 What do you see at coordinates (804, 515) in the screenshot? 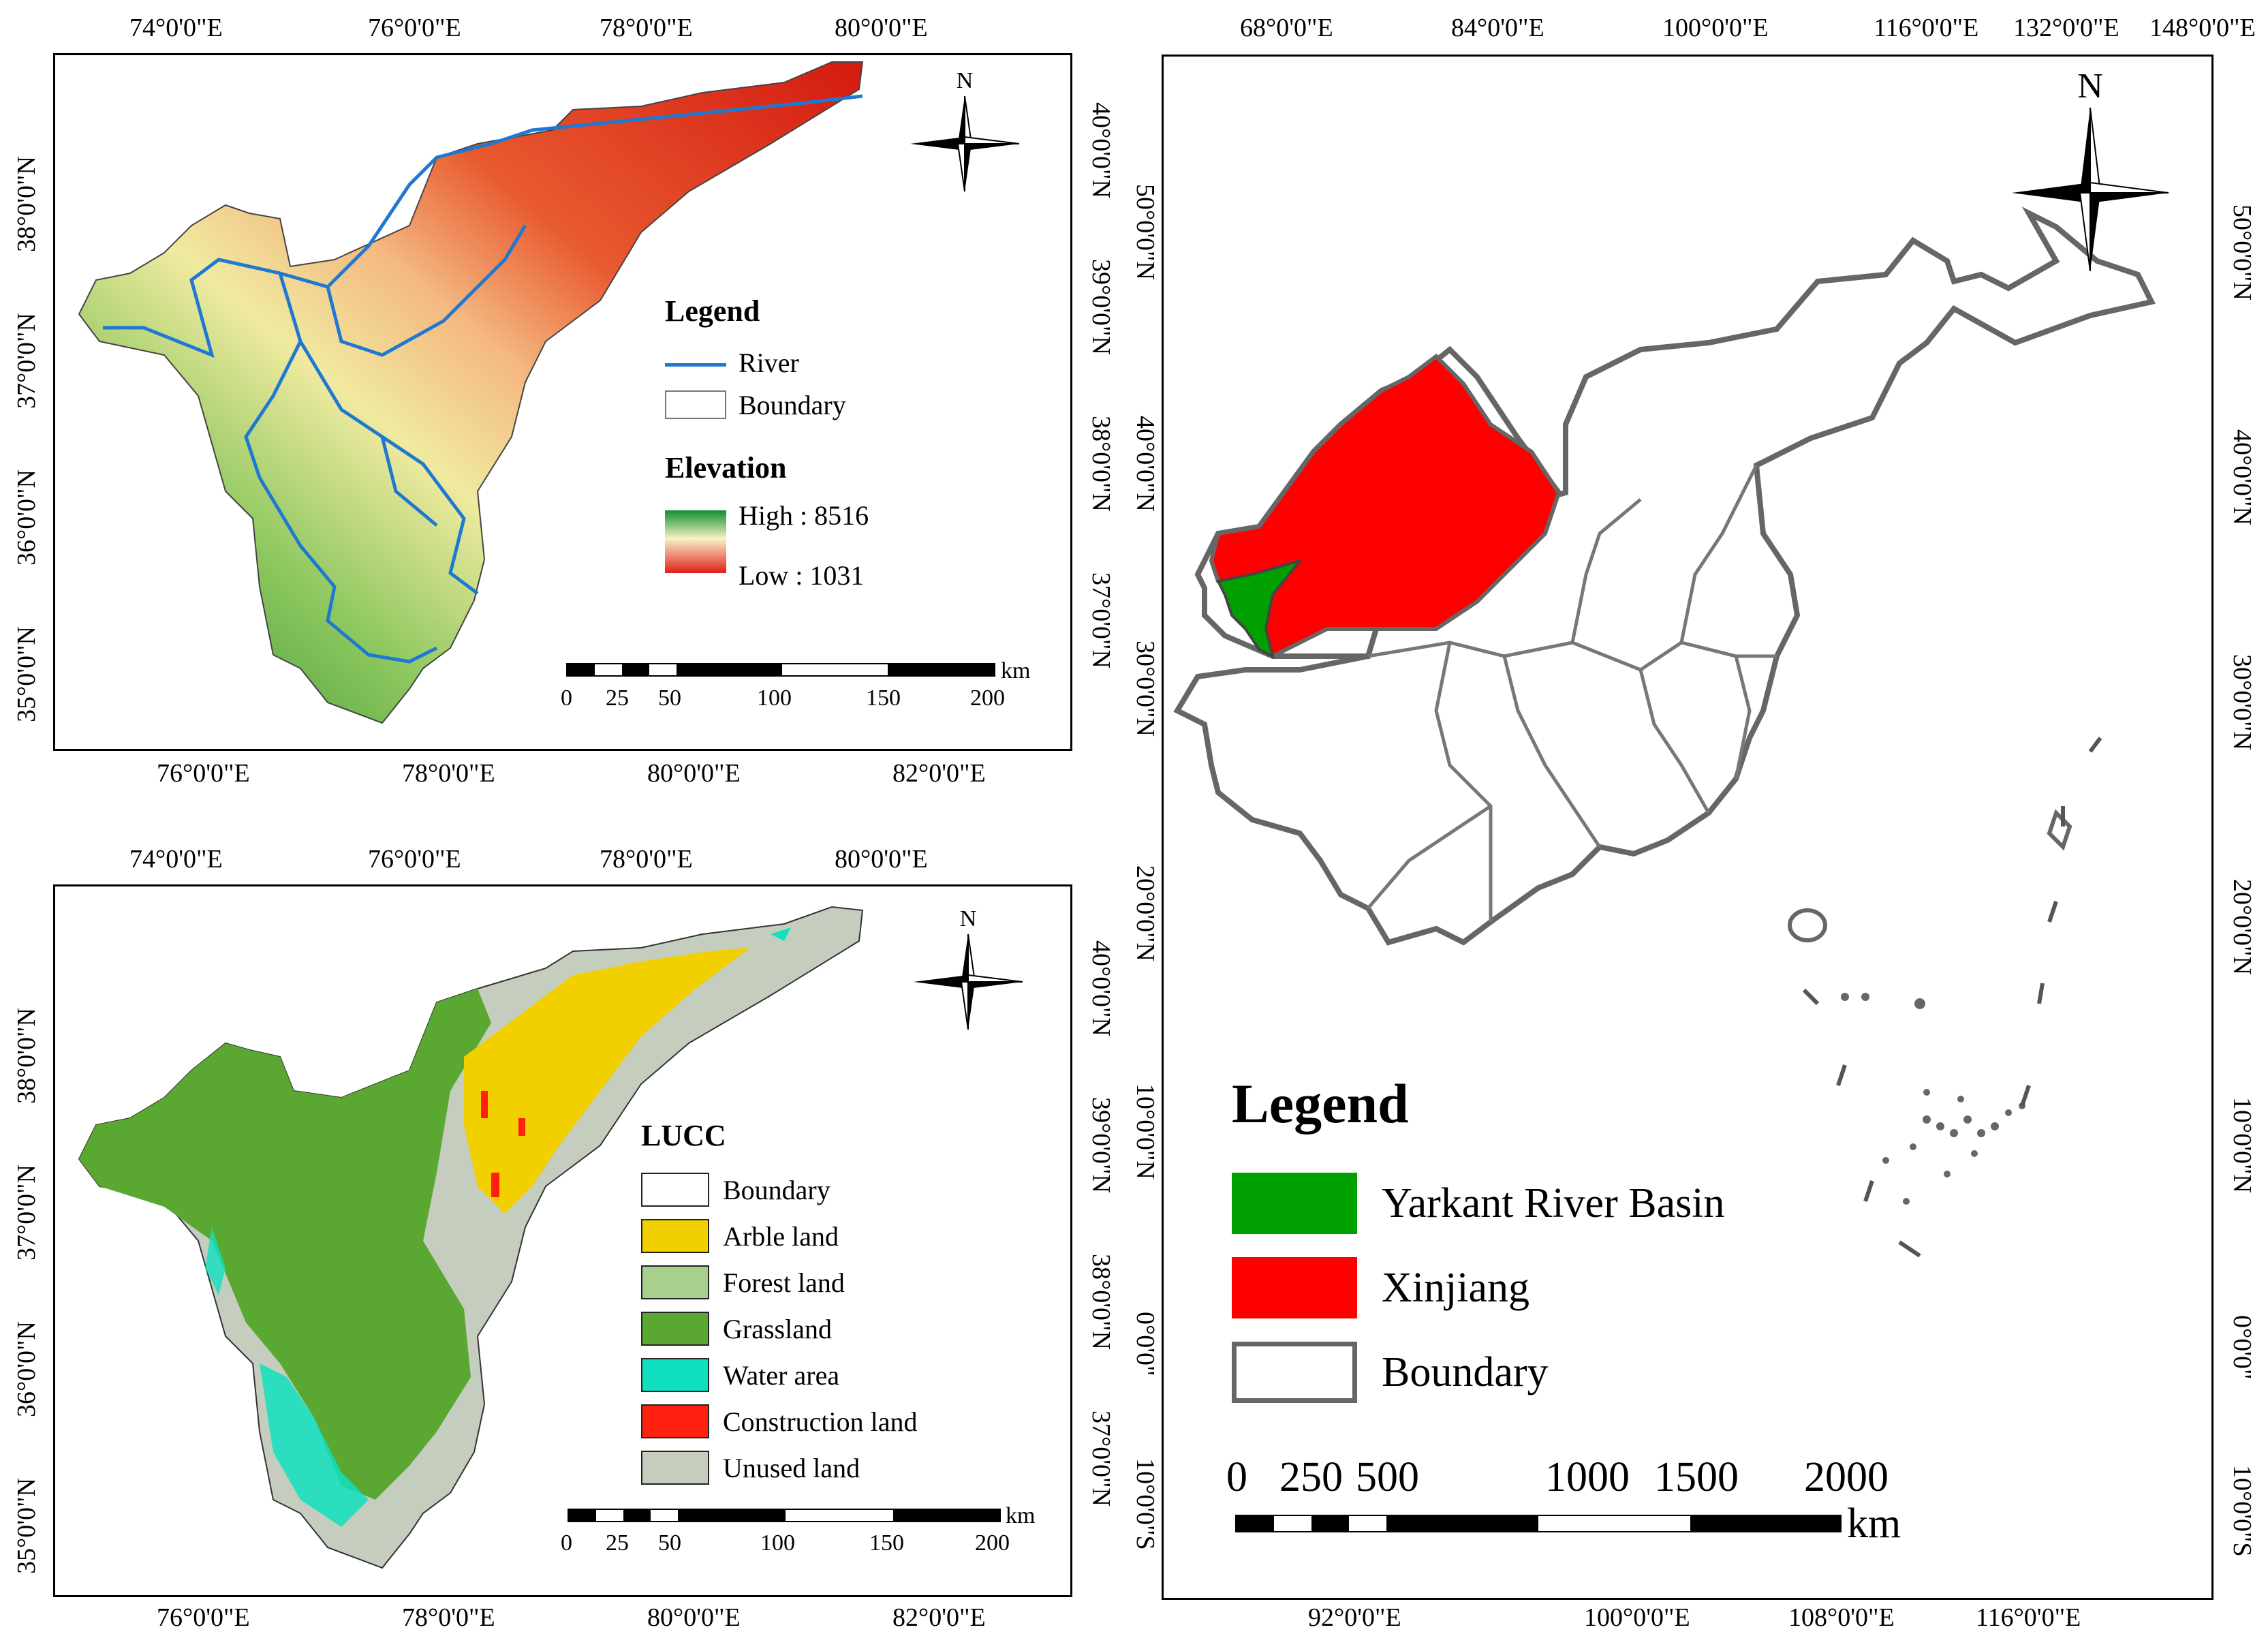
I see `elevation-high-label: High : 8516` at bounding box center [804, 515].